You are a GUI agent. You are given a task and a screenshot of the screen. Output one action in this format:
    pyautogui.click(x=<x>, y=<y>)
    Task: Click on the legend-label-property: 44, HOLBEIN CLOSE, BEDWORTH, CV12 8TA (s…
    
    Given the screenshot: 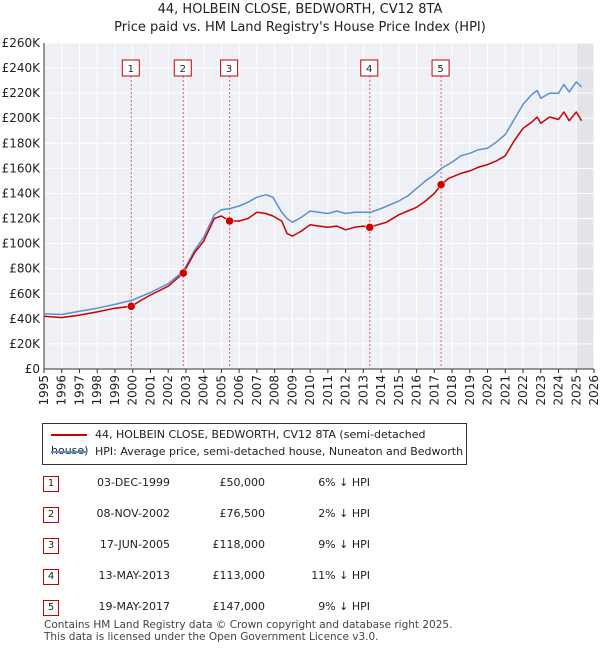 What is the action you would take?
    pyautogui.click(x=238, y=442)
    